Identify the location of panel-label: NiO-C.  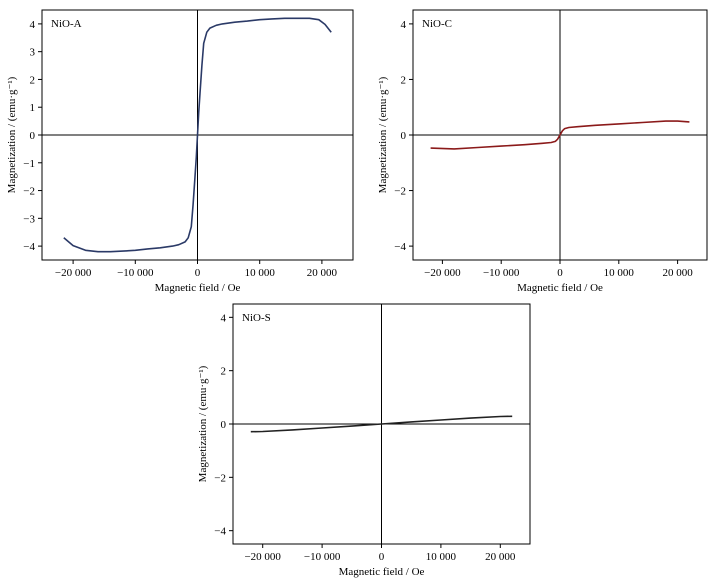
(437, 24).